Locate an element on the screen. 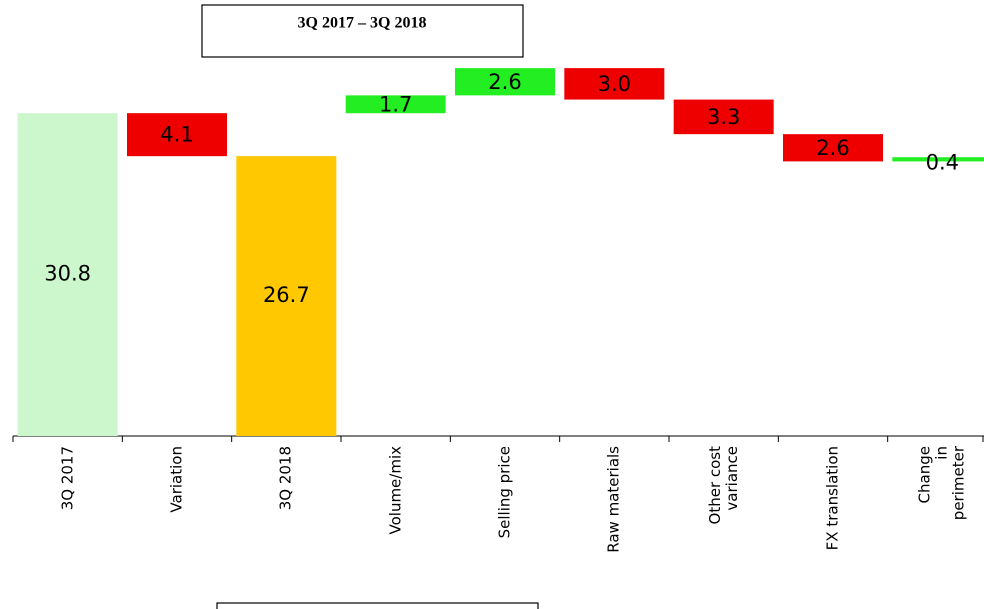 This screenshot has width=984, height=609. value-label: 26.7 is located at coordinates (286, 295).